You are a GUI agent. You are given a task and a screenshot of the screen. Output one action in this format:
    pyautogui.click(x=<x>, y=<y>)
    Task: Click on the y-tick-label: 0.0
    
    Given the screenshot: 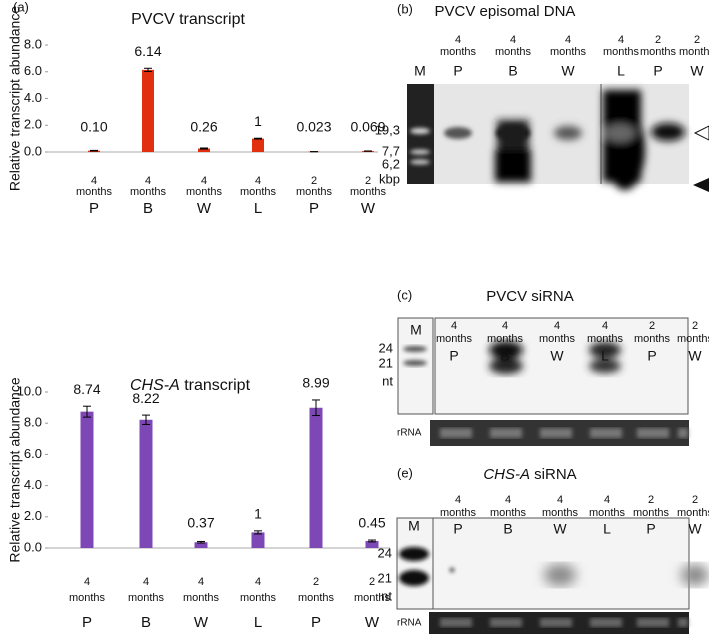 What is the action you would take?
    pyautogui.click(x=33, y=150)
    